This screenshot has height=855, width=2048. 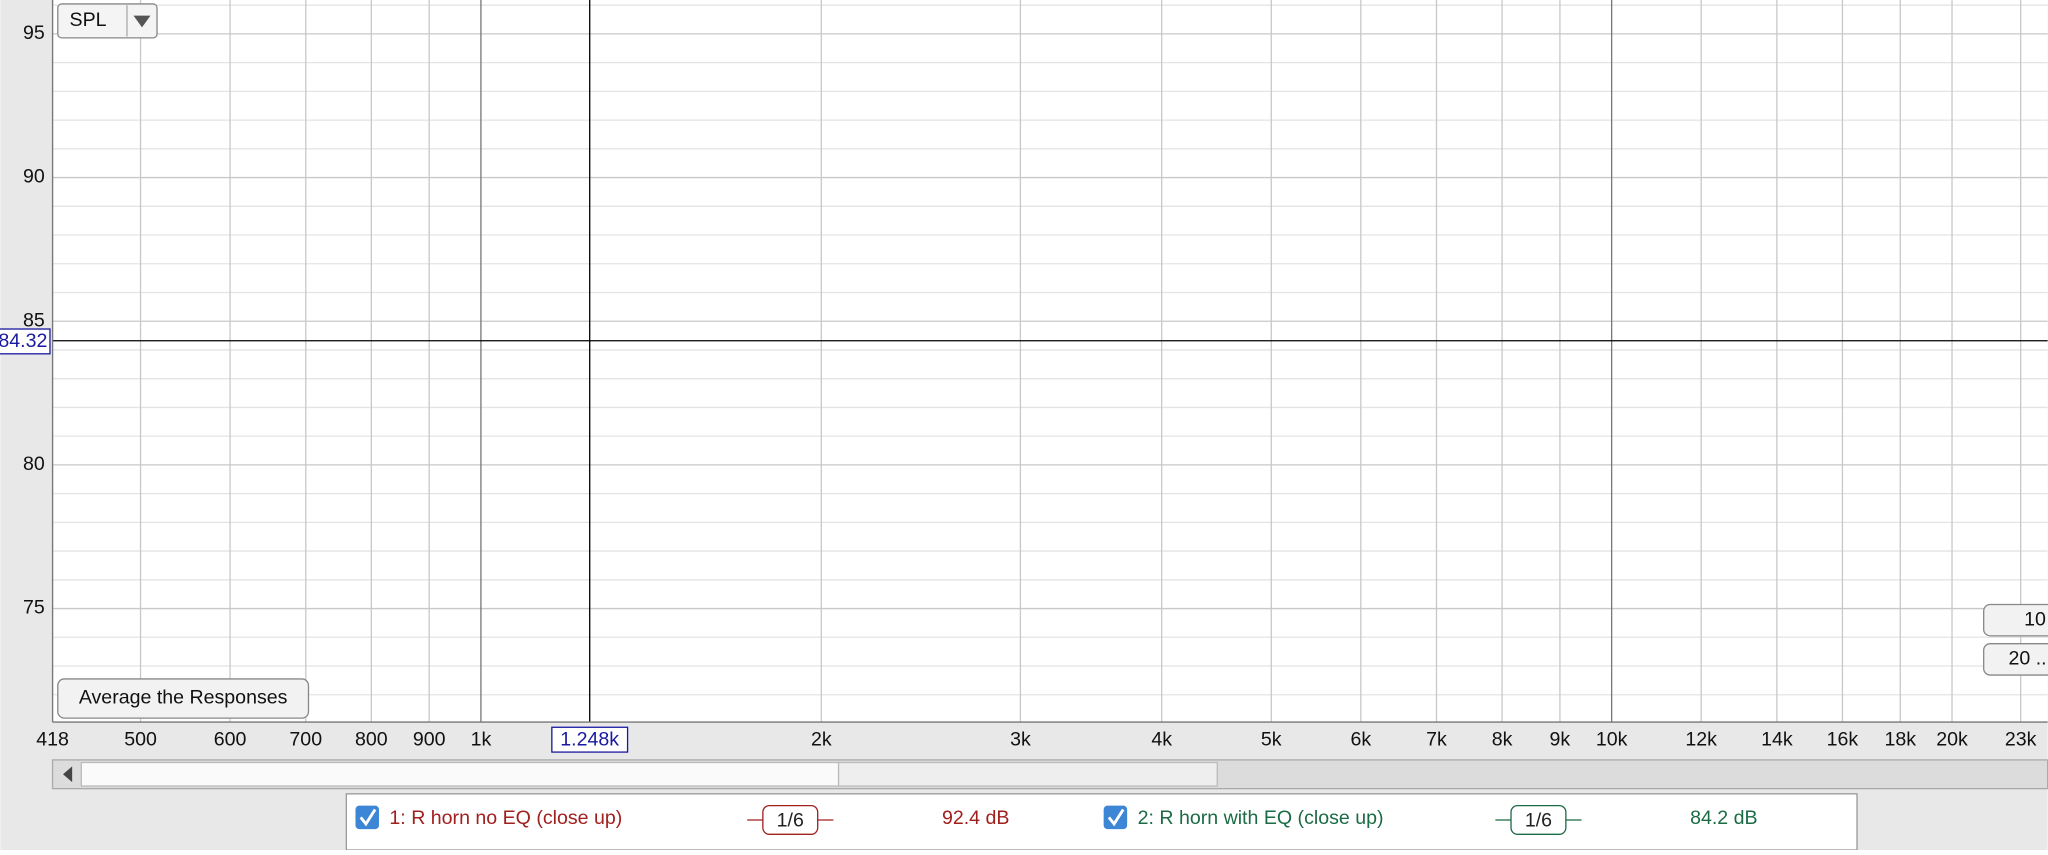 I want to click on y-tick-label: 95, so click(x=34, y=33).